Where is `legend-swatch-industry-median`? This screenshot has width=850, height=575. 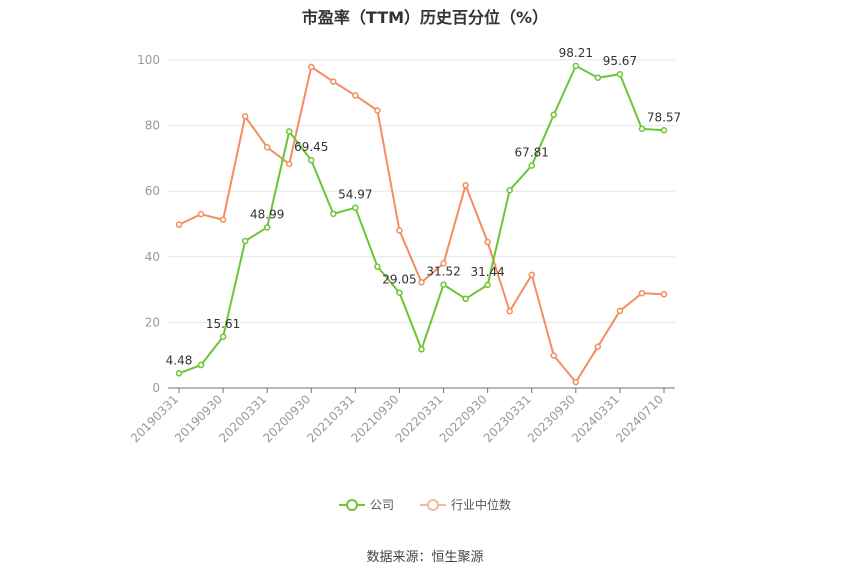 legend-swatch-industry-median is located at coordinates (433, 504).